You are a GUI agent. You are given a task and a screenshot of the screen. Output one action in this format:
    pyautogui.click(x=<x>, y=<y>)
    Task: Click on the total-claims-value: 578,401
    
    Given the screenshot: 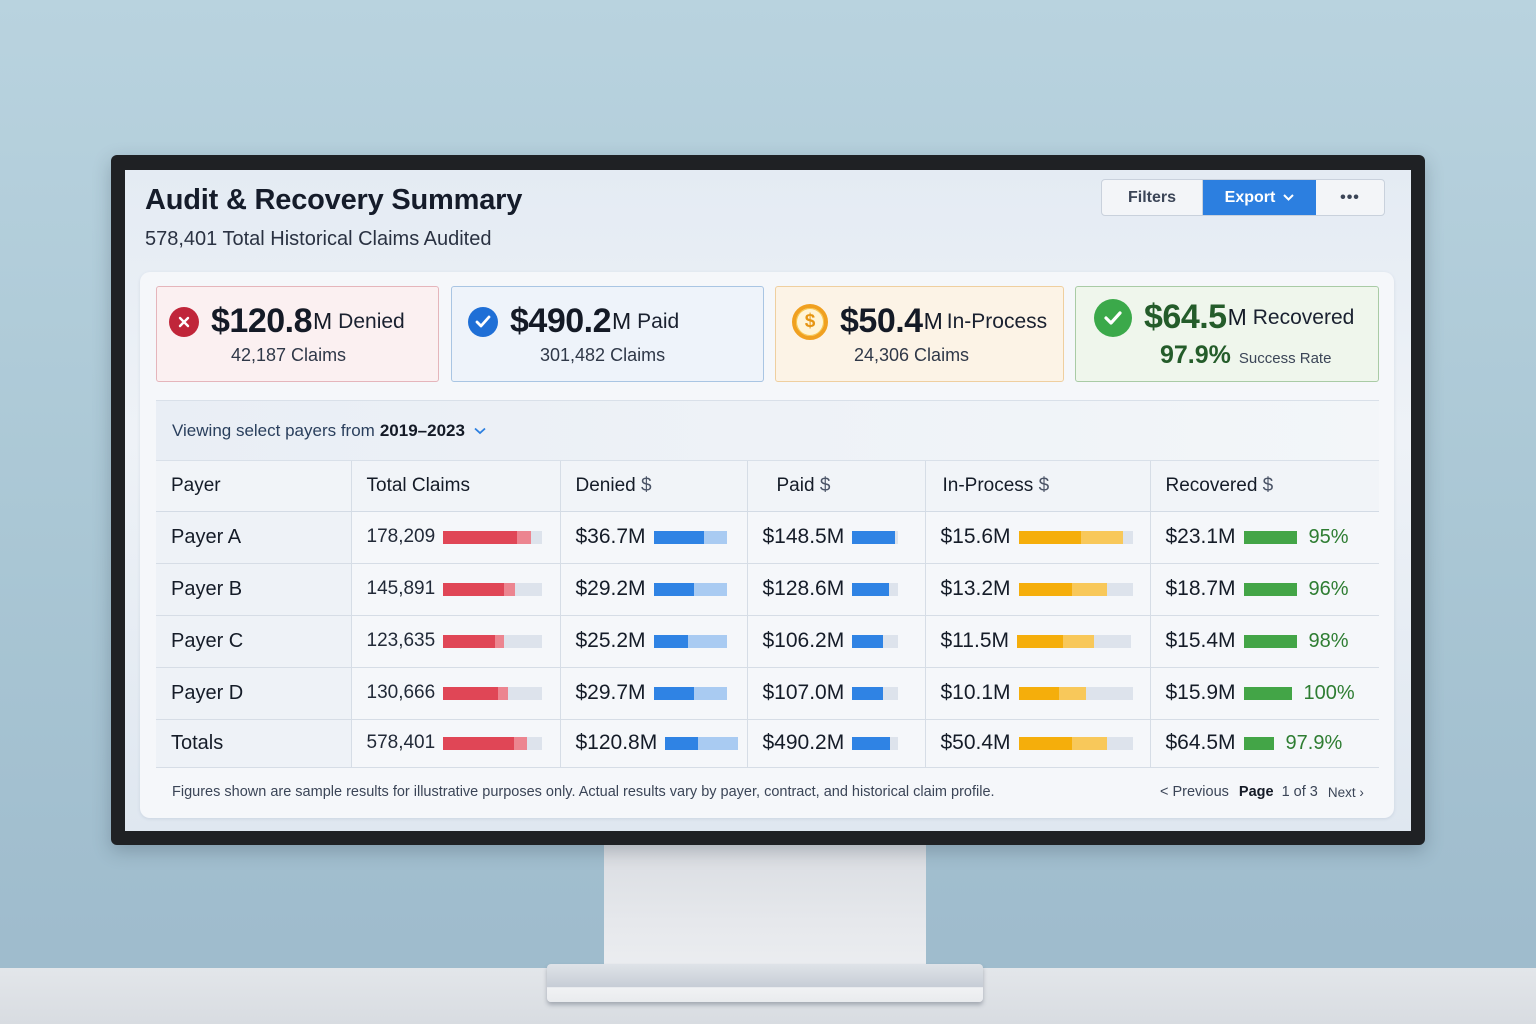 What is the action you would take?
    pyautogui.click(x=401, y=742)
    